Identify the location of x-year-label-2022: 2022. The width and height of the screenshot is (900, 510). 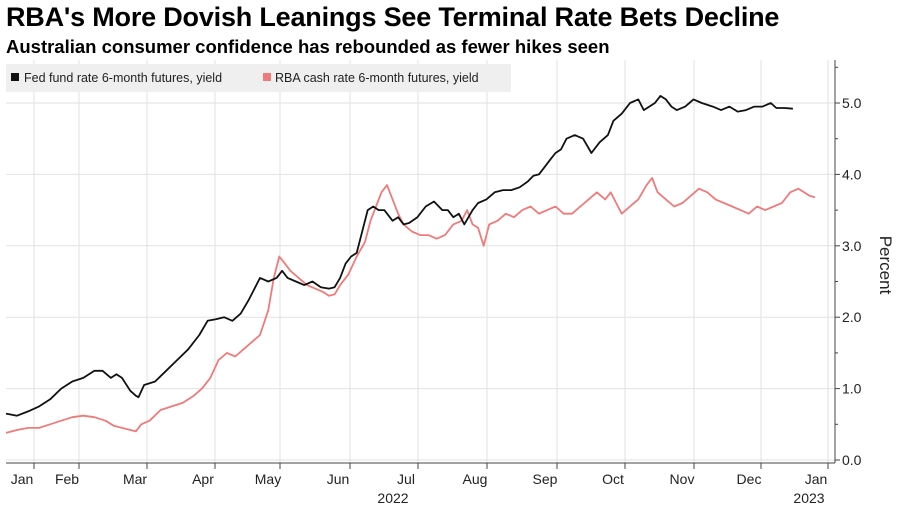
(392, 498).